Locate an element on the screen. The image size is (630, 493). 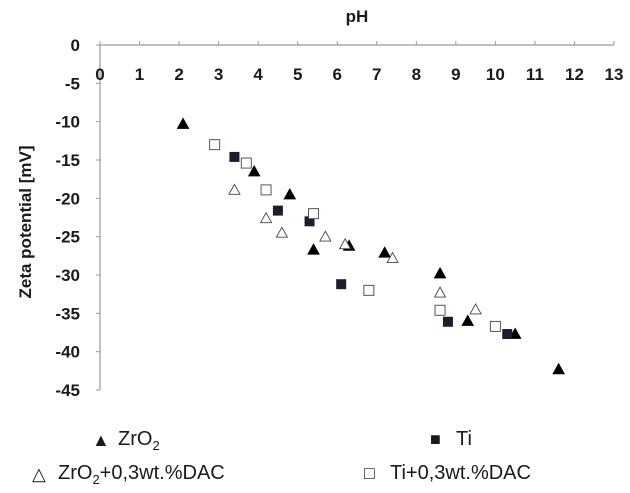
y-tick-label: -5 is located at coordinates (72, 83).